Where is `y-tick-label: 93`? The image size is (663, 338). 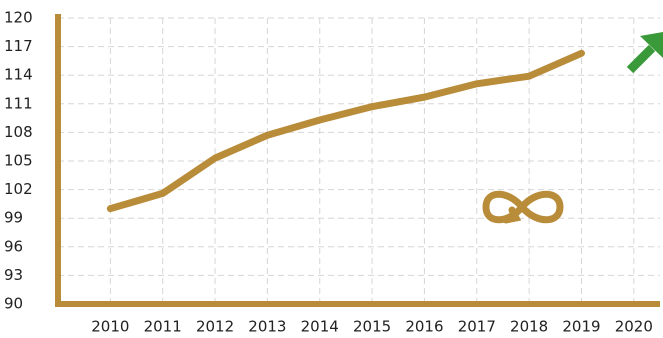 y-tick-label: 93 is located at coordinates (13, 275).